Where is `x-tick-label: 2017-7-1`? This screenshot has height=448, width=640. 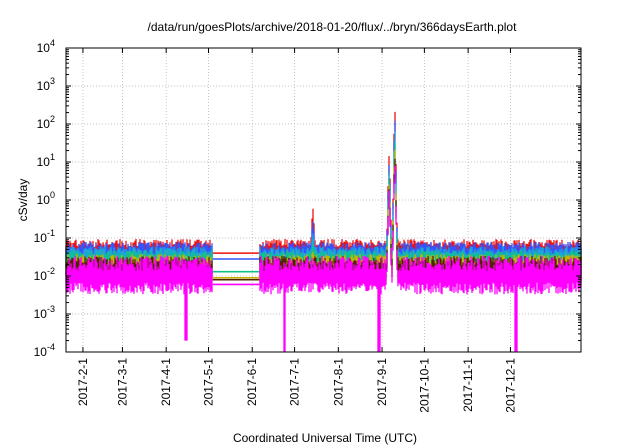 x-tick-label: 2017-7-1 is located at coordinates (295, 382).